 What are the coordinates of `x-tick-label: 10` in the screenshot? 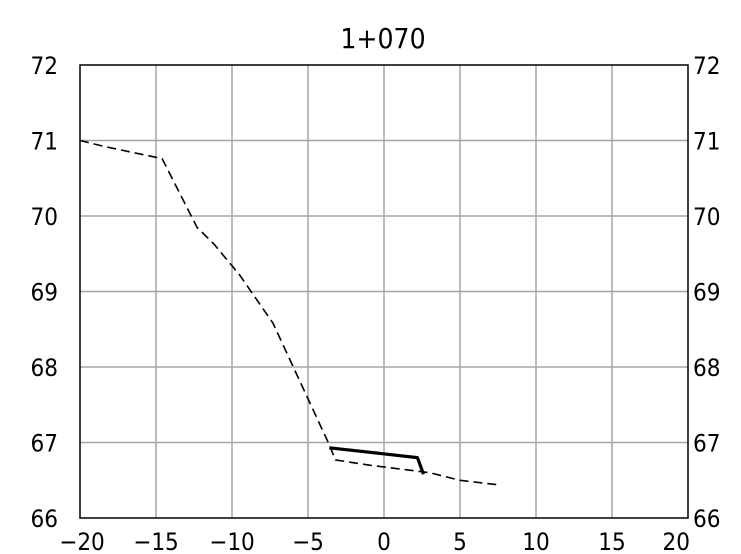 It's located at (535, 541).